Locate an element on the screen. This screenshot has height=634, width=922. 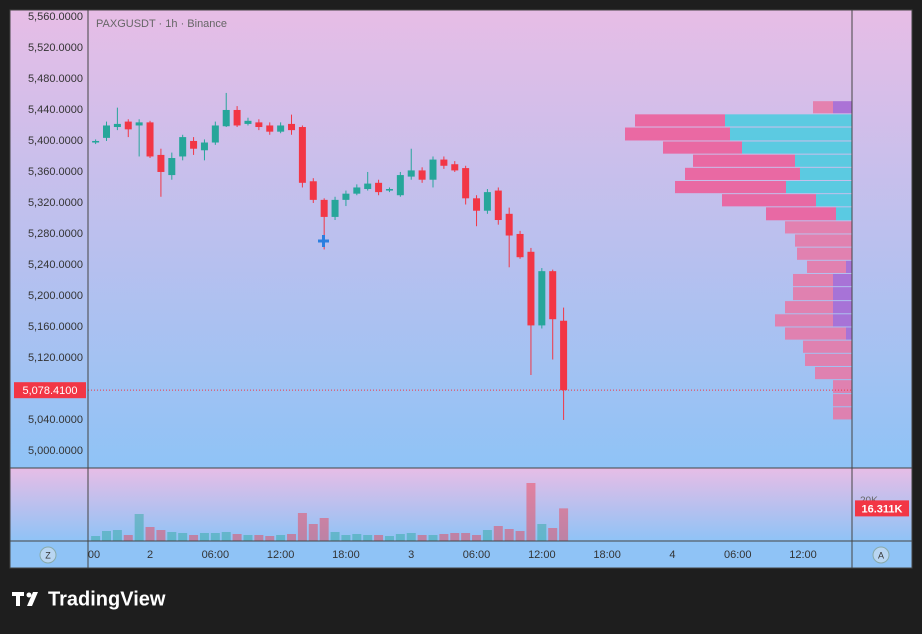
marker-cross is located at coordinates (323, 241).